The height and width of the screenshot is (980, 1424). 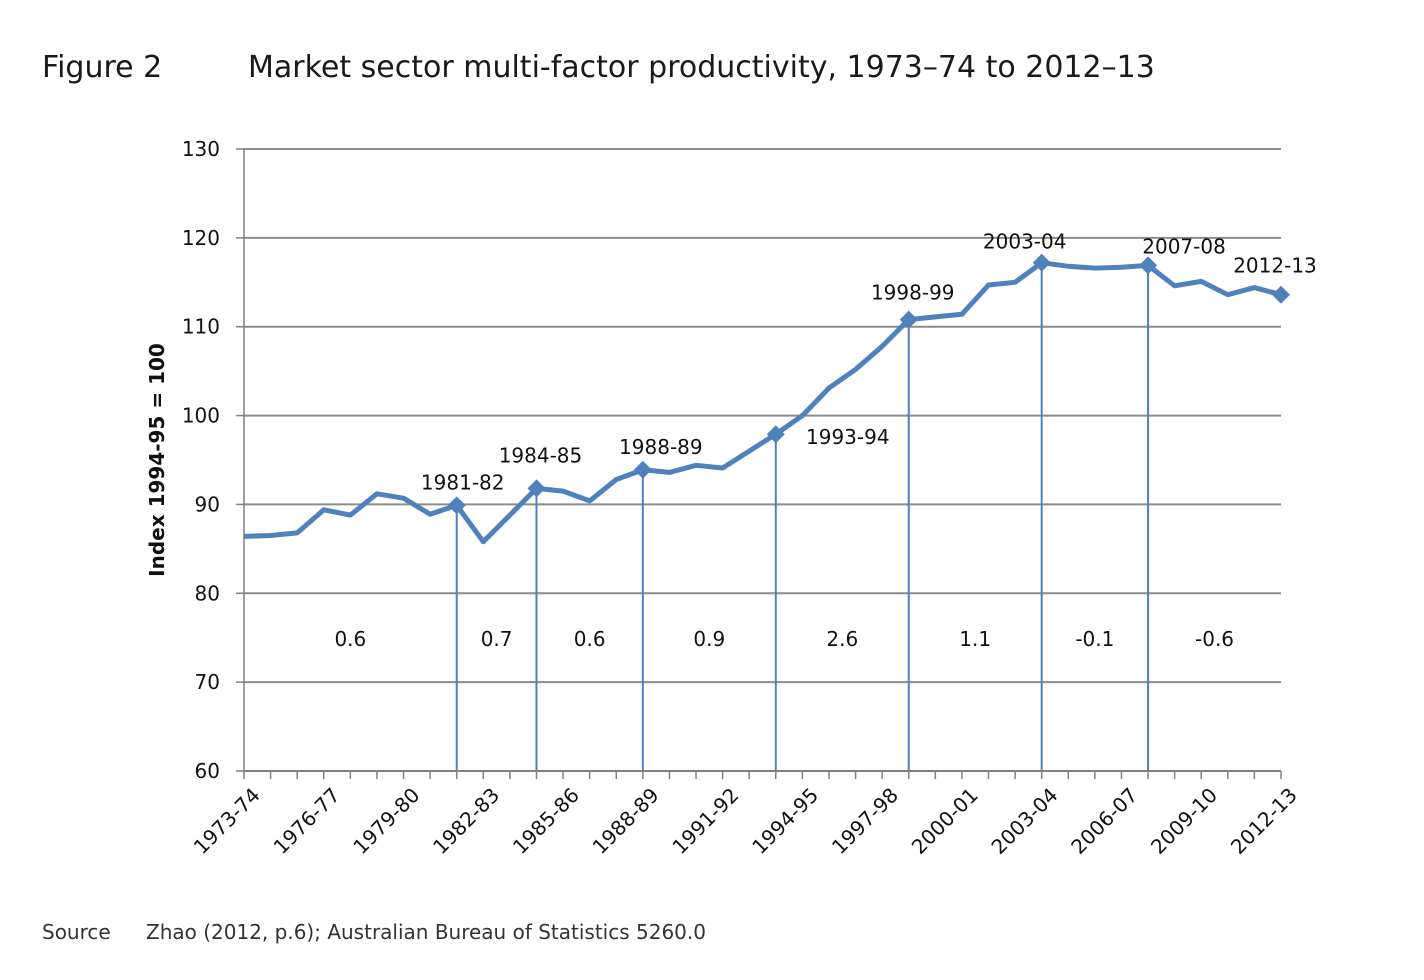 What do you see at coordinates (848, 437) in the screenshot?
I see `peak-label: 1993-94` at bounding box center [848, 437].